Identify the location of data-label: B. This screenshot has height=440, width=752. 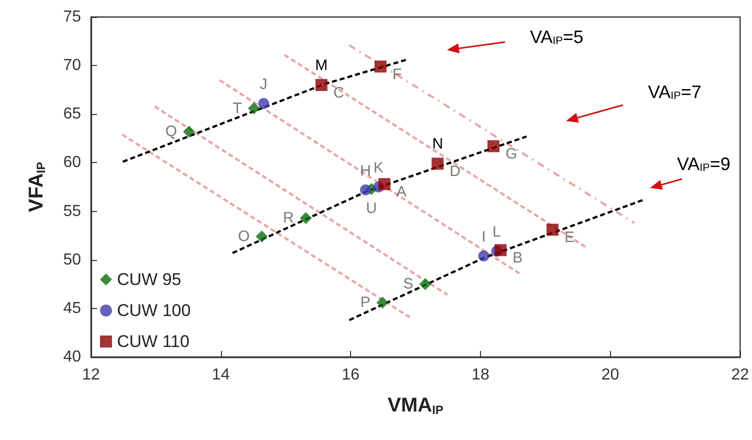
(517, 258).